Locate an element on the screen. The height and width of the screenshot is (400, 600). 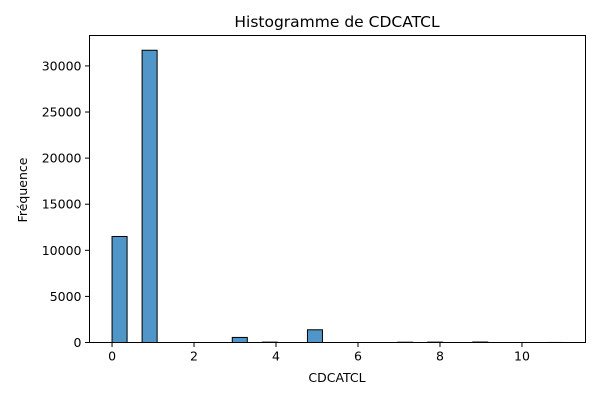
x-tick-label: 6 is located at coordinates (358, 356).